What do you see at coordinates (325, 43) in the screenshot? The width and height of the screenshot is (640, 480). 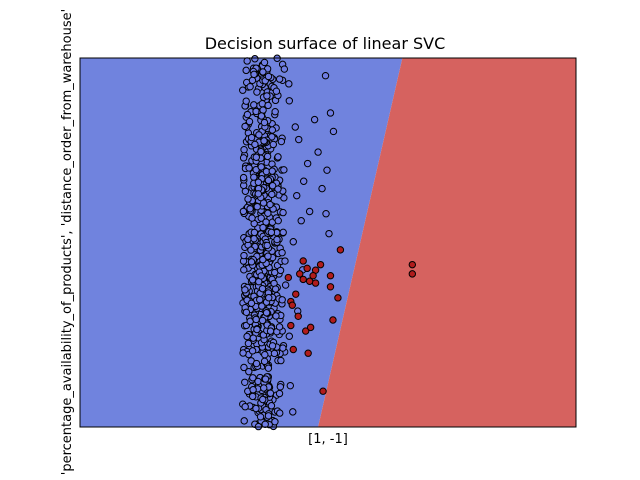 I see `chart-title: Decision surface of linear SVC` at bounding box center [325, 43].